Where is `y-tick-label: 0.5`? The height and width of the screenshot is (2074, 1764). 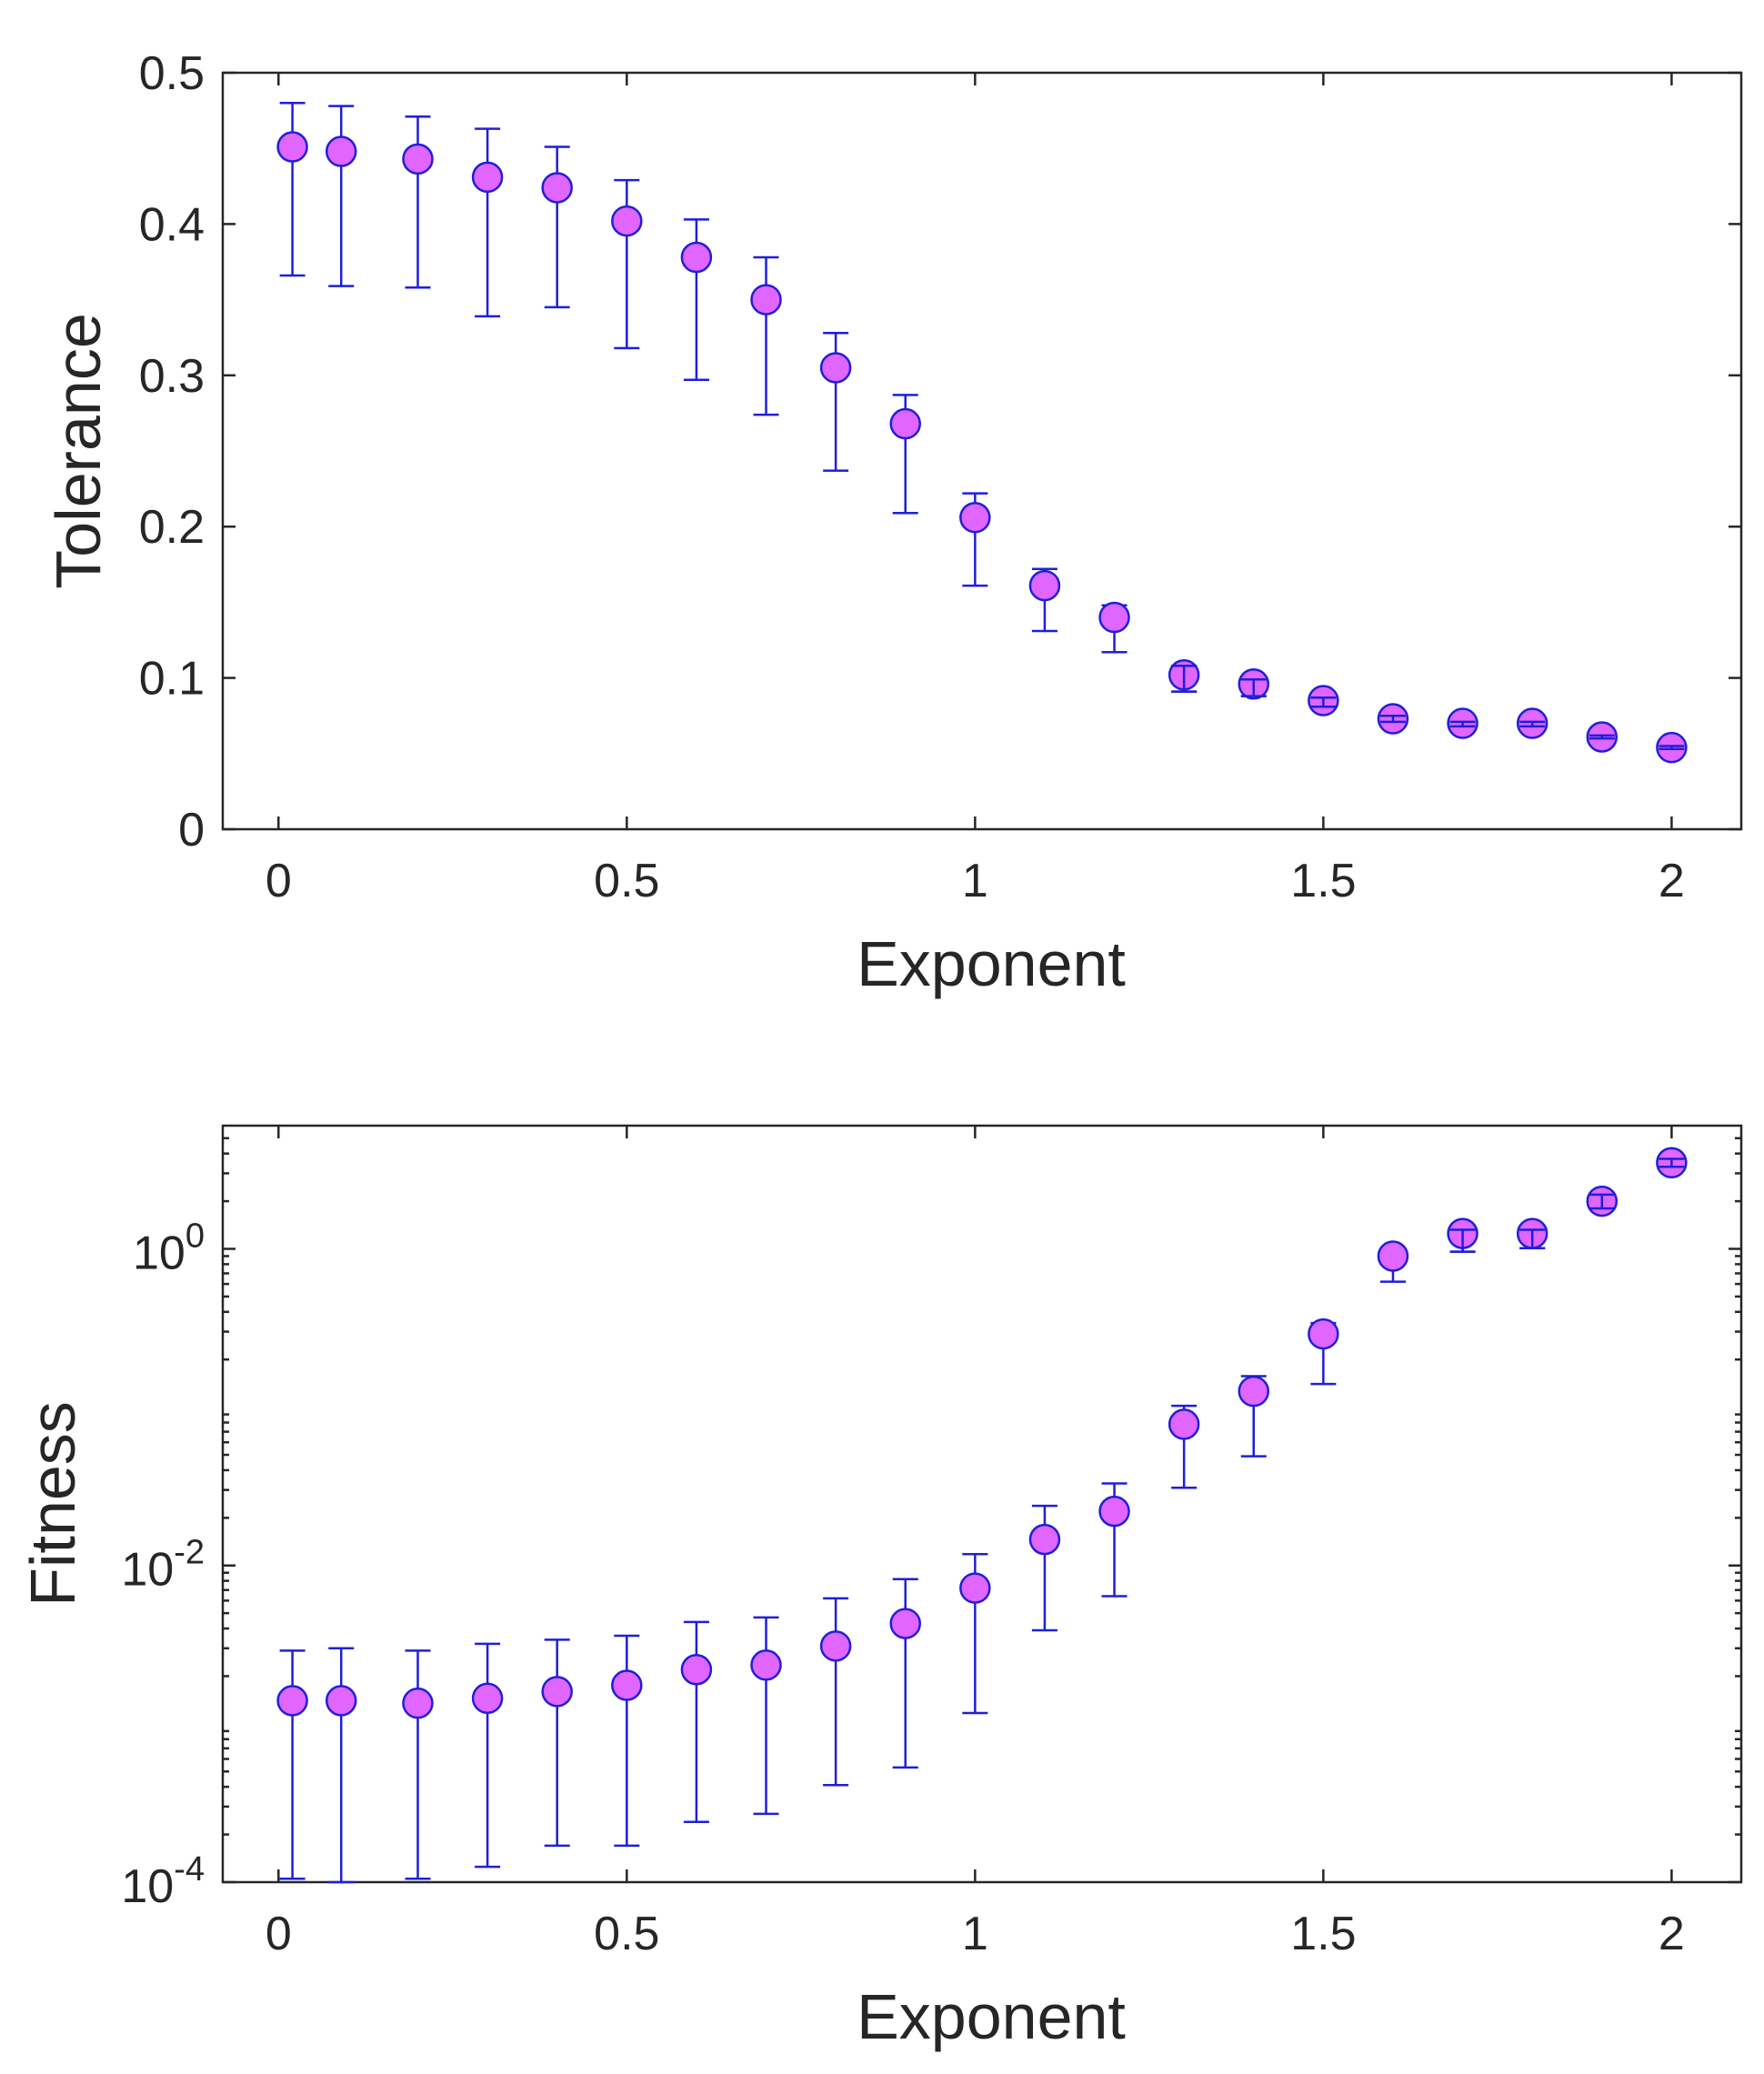
y-tick-label: 0.5 is located at coordinates (172, 73).